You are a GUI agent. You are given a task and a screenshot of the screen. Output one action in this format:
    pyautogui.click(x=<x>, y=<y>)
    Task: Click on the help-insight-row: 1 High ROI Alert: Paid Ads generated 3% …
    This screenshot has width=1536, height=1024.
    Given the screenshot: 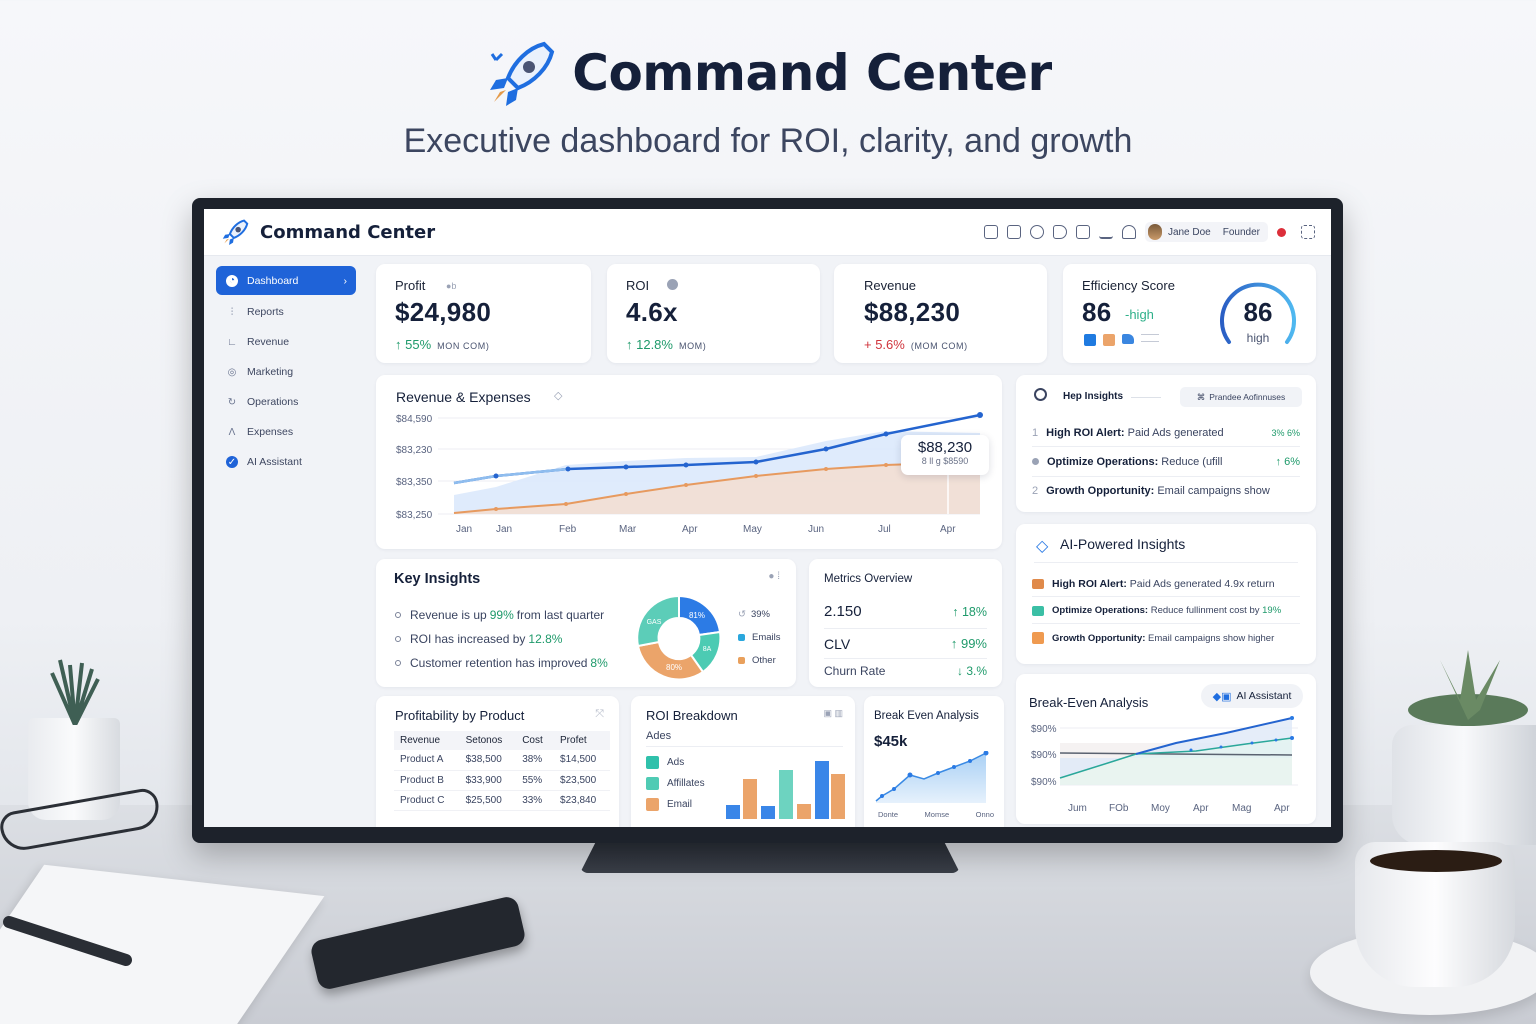 What is the action you would take?
    pyautogui.click(x=1166, y=433)
    